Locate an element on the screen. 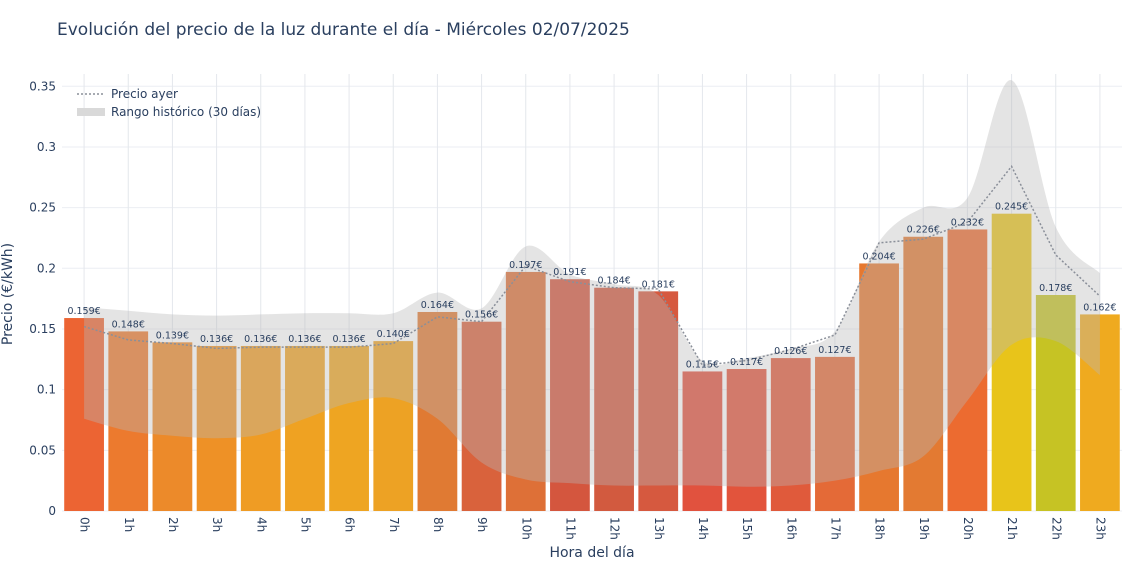 Image resolution: width=1140 pixels, height=570 pixels. legend-label-rango-historico: Rango histórico (30 días) is located at coordinates (186, 112).